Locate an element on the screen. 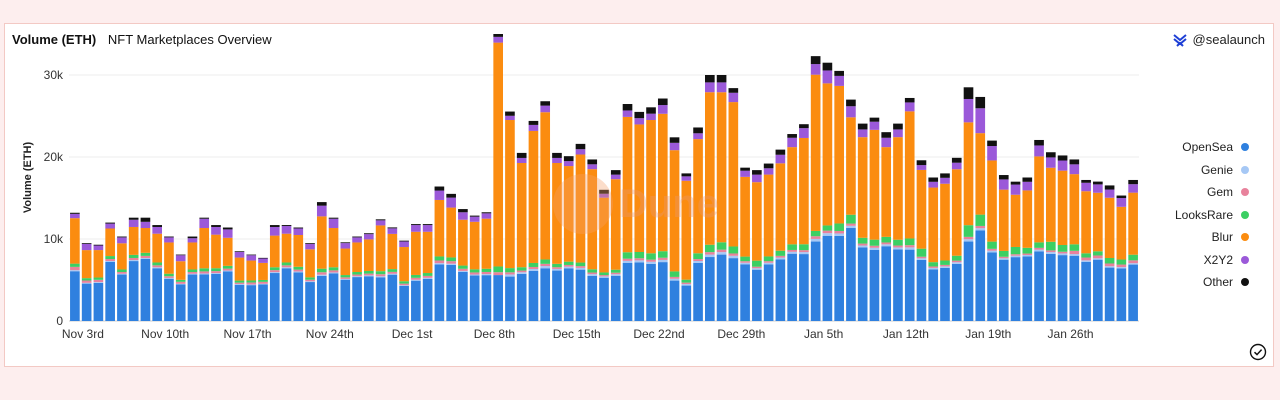 The height and width of the screenshot is (400, 1280). legend-item-gem: Gem is located at coordinates (1212, 192).